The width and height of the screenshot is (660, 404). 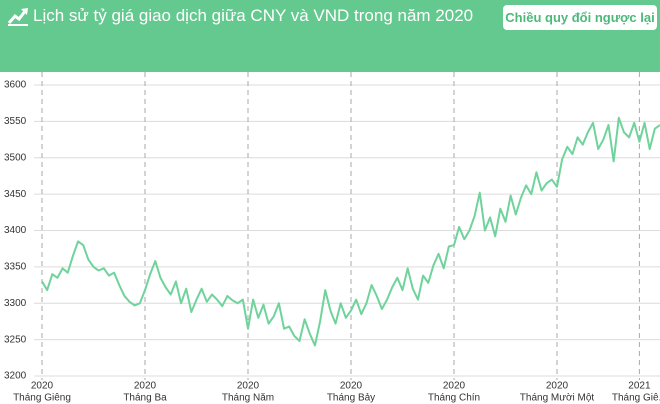 I want to click on y-tick-label: 3550, so click(x=15, y=121).